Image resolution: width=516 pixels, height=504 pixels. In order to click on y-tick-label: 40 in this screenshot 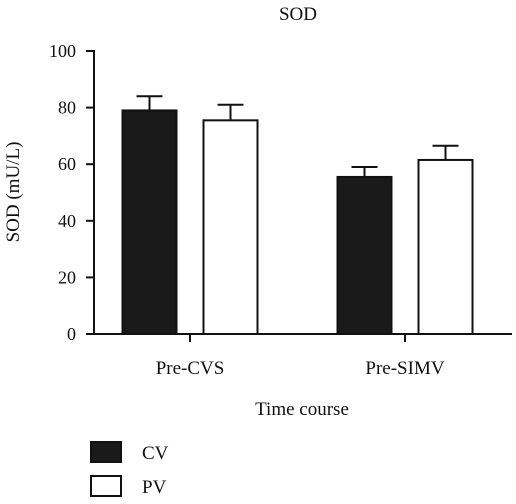, I will do `click(67, 221)`.